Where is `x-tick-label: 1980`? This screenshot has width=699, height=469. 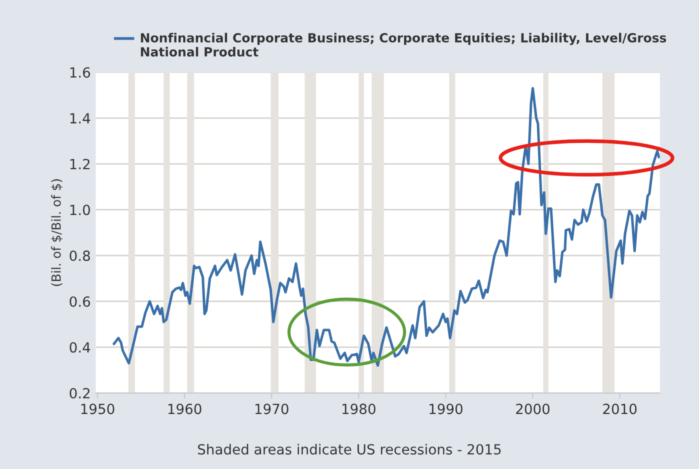 x-tick-label: 1980 is located at coordinates (359, 409).